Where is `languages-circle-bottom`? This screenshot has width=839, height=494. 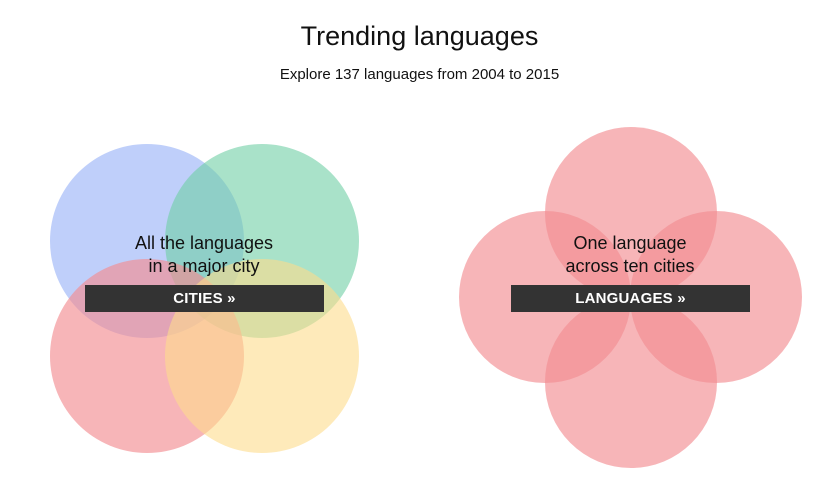
languages-circle-bottom is located at coordinates (631, 382).